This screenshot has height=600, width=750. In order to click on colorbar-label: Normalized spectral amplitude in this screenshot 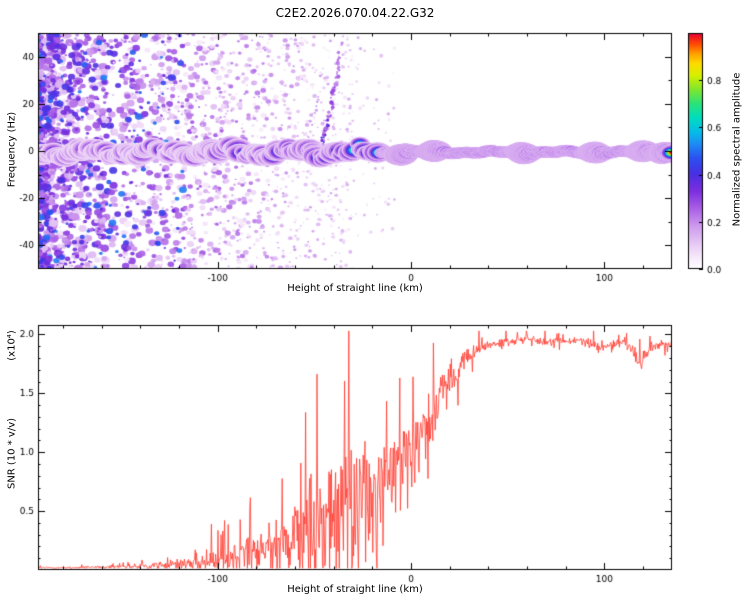, I will do `click(737, 149)`.